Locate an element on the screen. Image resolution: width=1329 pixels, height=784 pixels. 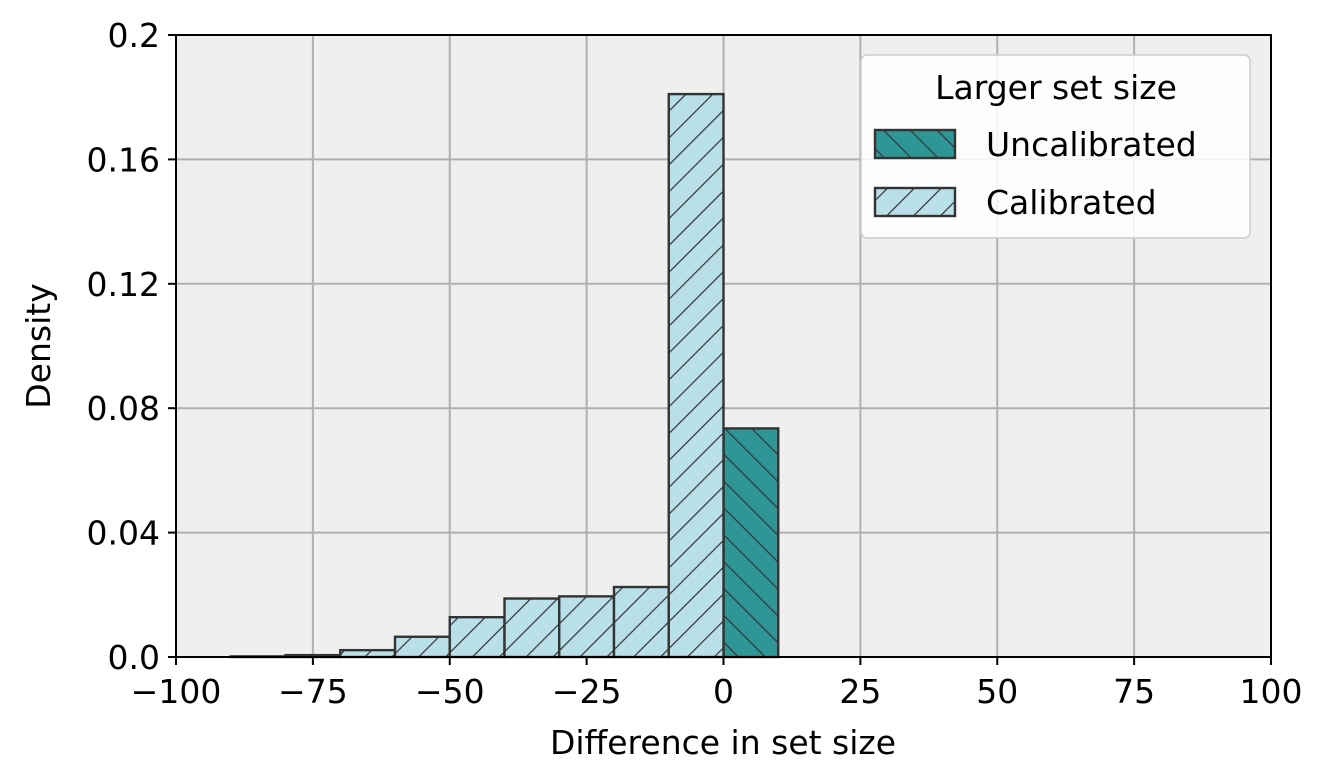
y-tick-label: 0.04 is located at coordinates (123, 533).